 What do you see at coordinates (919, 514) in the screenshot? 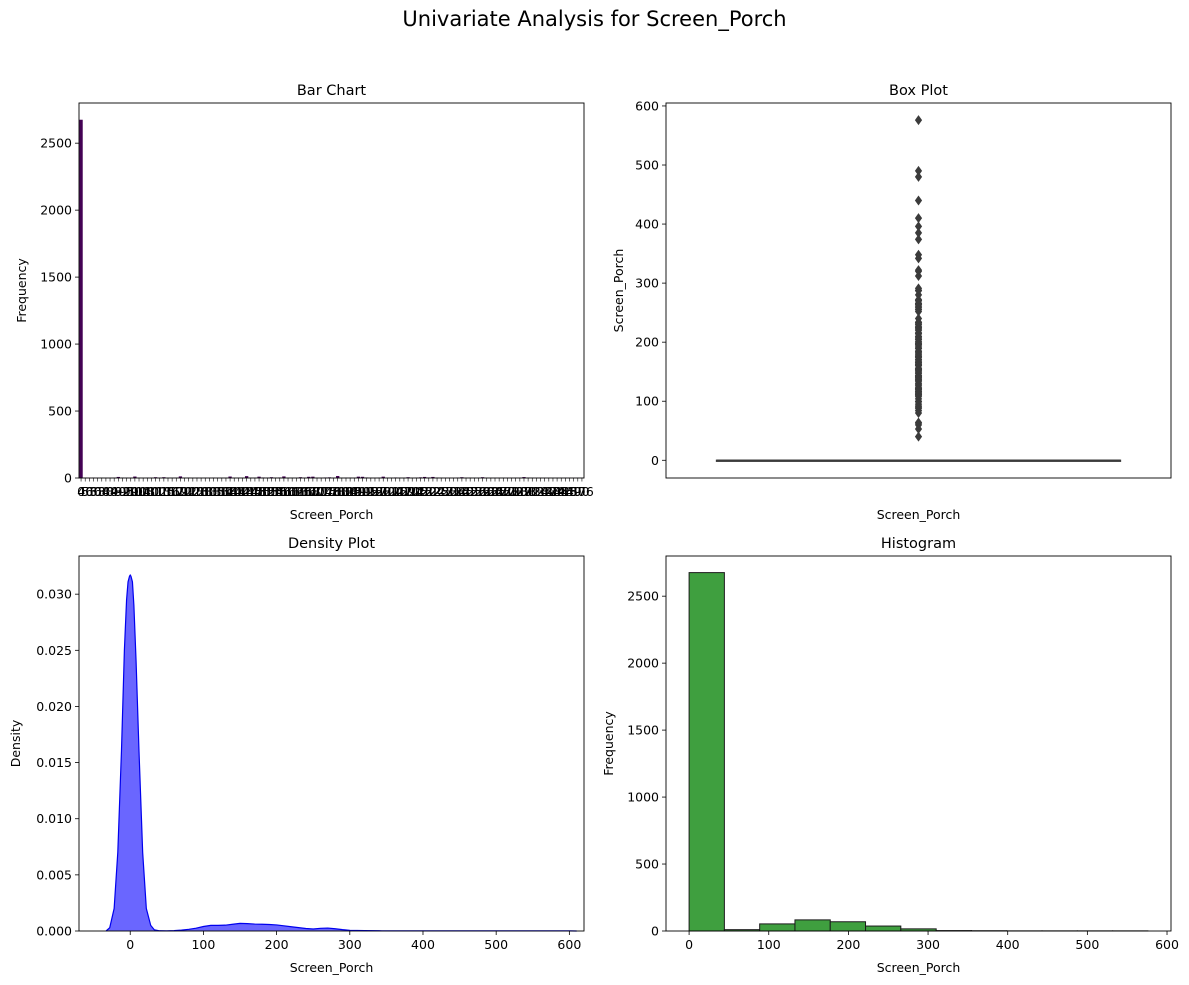
I see `box-xlabel: Screen_Porch` at bounding box center [919, 514].